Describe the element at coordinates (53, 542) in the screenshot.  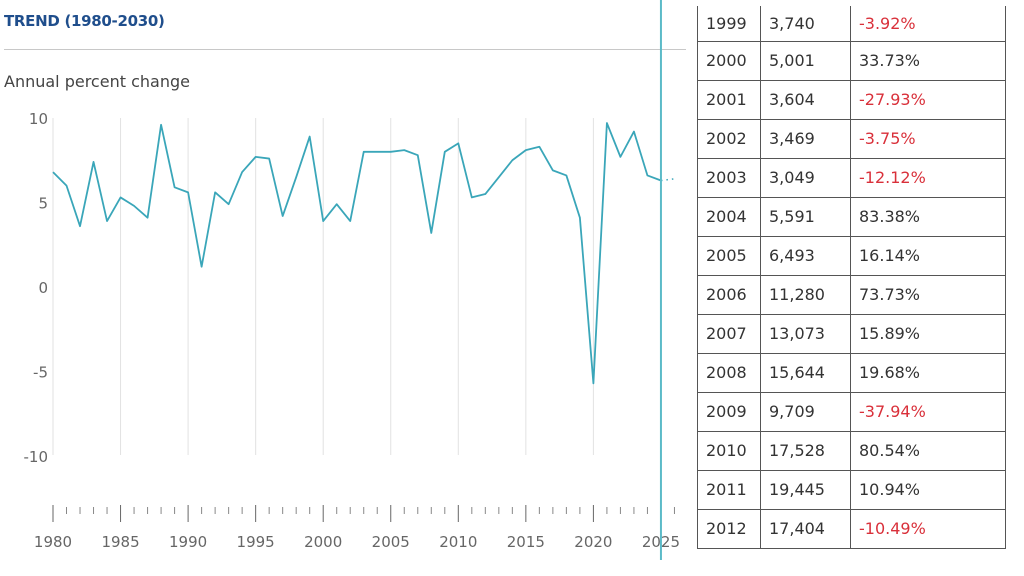
I see `x-tick-label: 1980` at that location.